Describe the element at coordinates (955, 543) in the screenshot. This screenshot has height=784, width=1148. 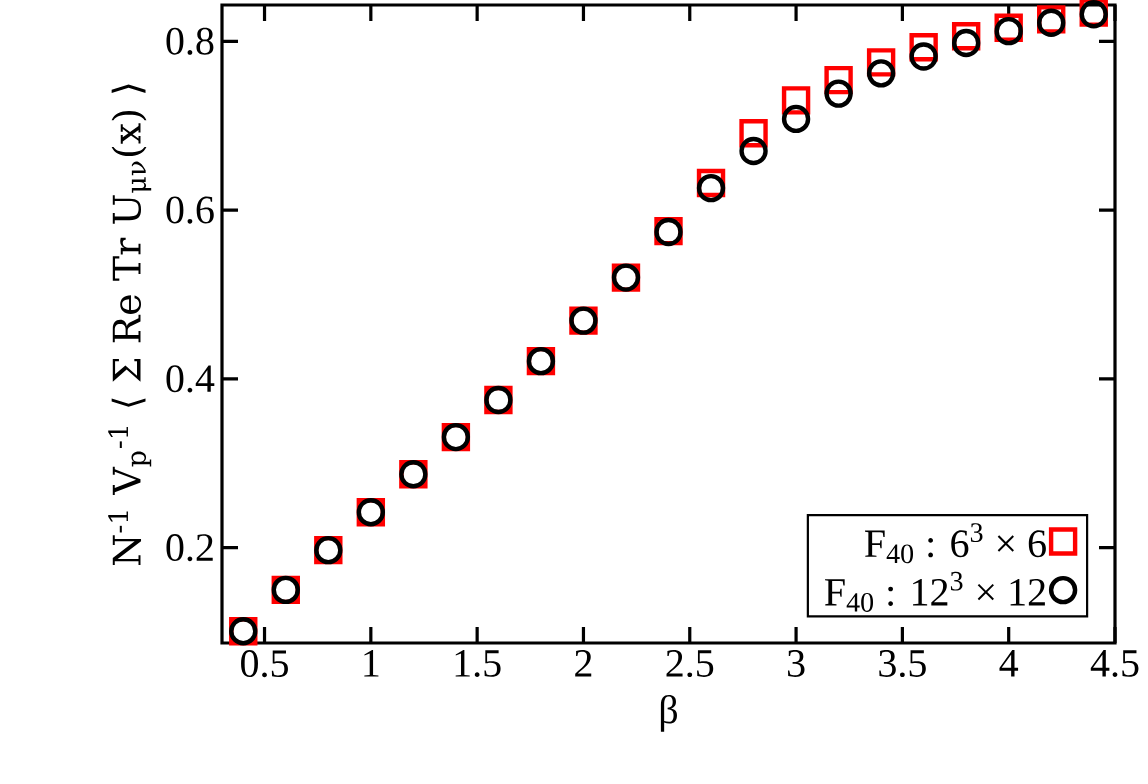
I see `legend-label: F$_{40}$ : 6$^{3}$ × 6` at that location.